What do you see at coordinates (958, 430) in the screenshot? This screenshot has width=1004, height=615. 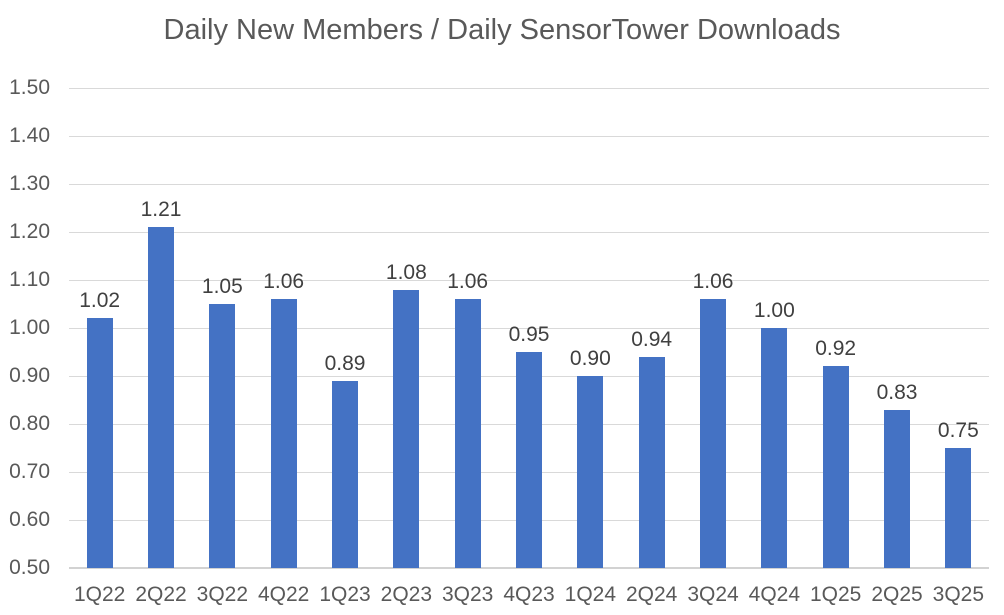 I see `bar-value-label: 0.75` at bounding box center [958, 430].